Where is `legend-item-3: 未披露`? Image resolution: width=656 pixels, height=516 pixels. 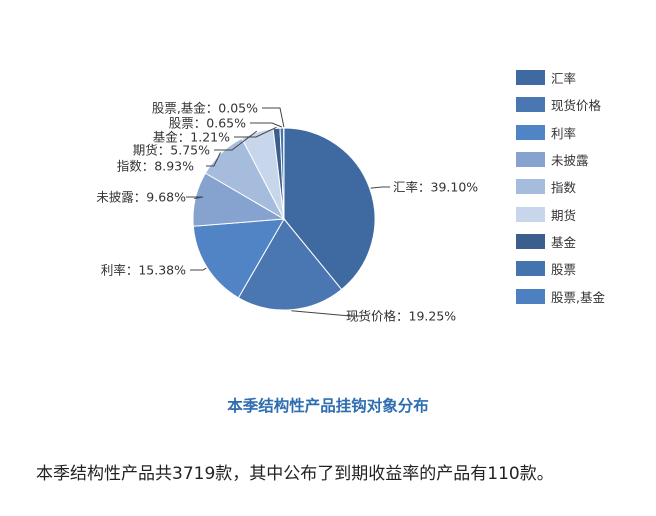 legend-item-3: 未披露 is located at coordinates (560, 159).